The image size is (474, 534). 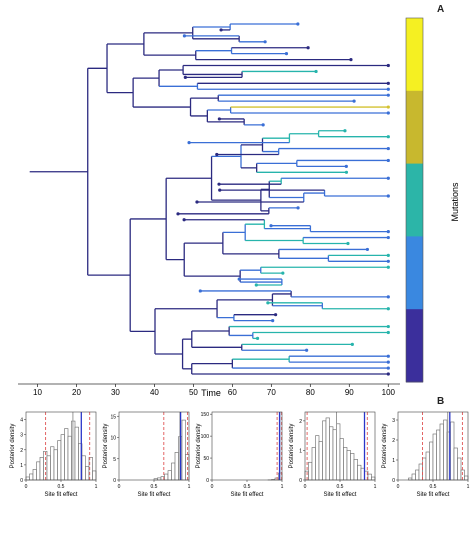 What do you see at coordinates (193, 392) in the screenshot?
I see `time-tick-label: 50` at bounding box center [193, 392].